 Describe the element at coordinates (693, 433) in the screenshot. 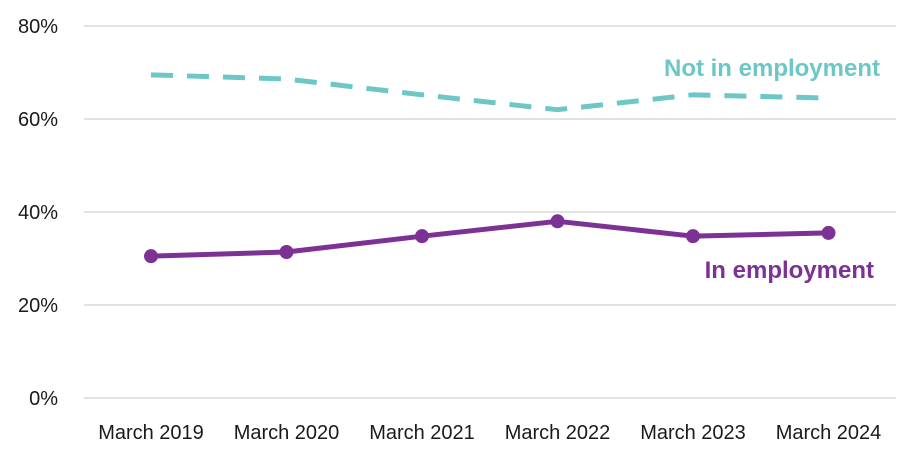

I see `x-tick-label: March 2023` at that location.